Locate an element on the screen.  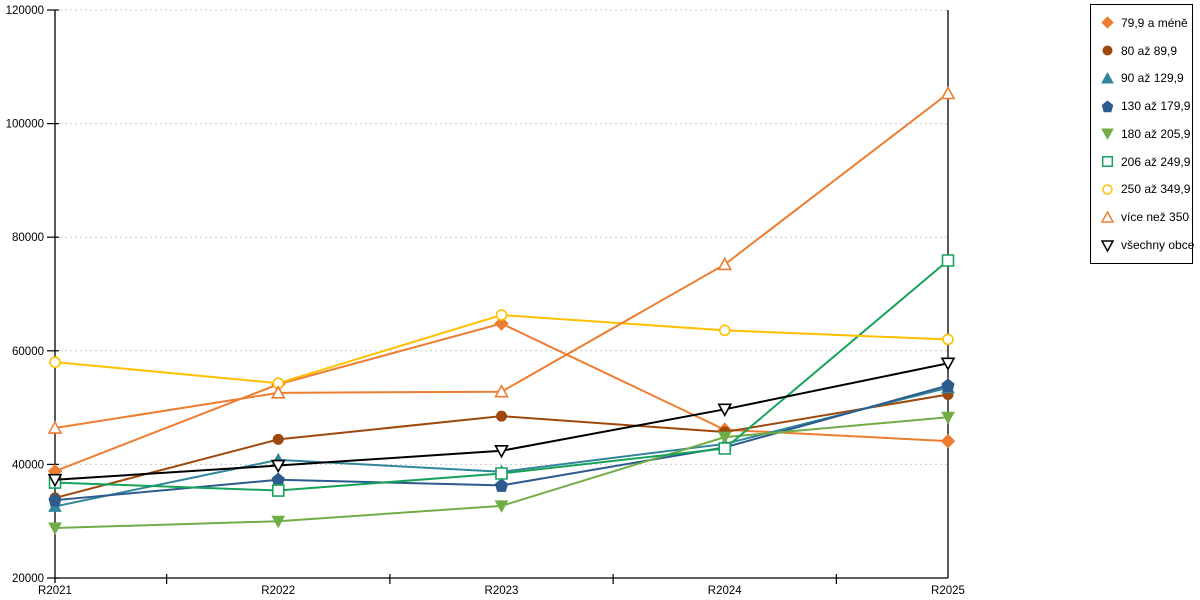
legend-item: všechny obce is located at coordinates (1147, 245).